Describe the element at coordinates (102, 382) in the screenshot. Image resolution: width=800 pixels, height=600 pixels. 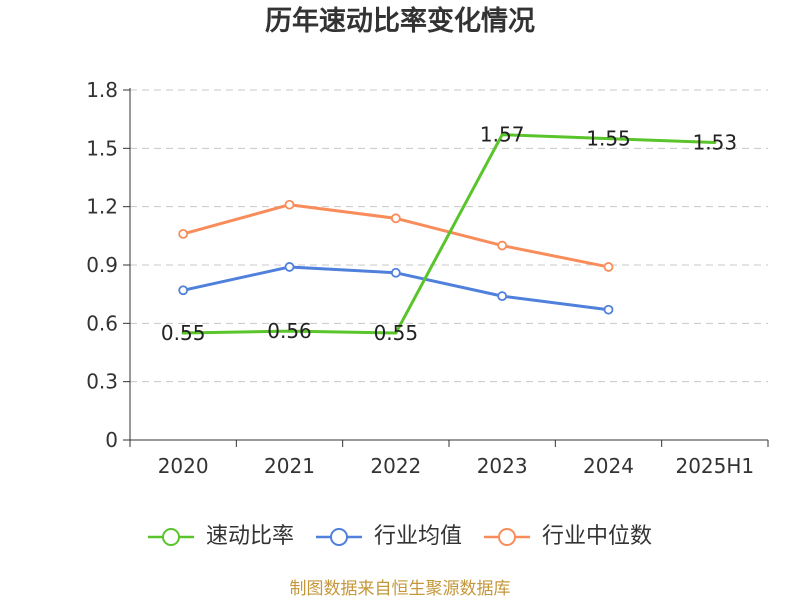
I see `y-tick-label: 0.3` at that location.